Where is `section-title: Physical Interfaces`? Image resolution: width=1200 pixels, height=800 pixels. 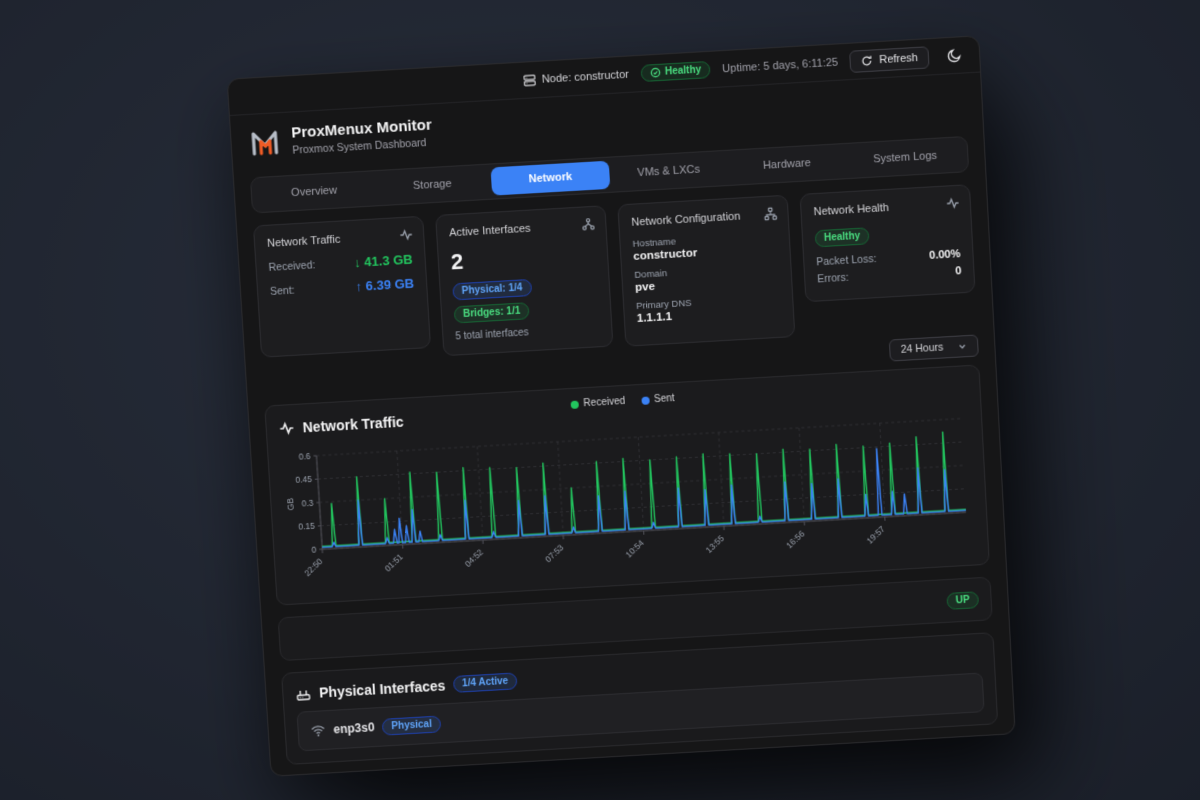
section-title: Physical Interfaces is located at coordinates (382, 689).